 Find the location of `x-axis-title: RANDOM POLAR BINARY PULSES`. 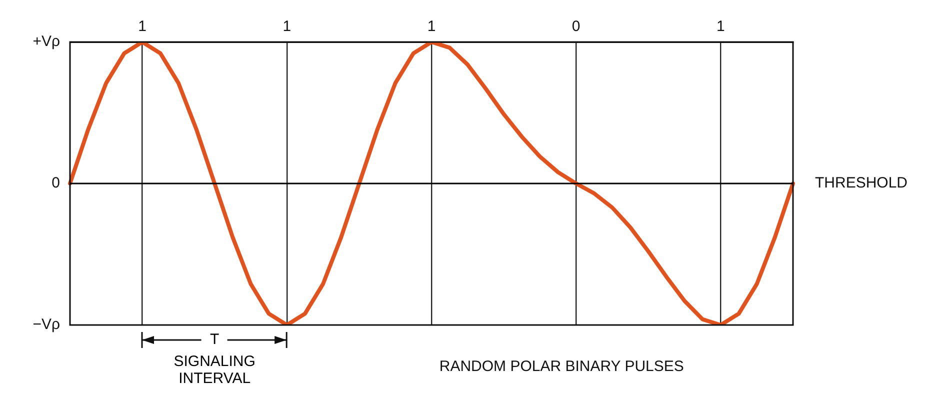

x-axis-title: RANDOM POLAR BINARY PULSES is located at coordinates (561, 367).